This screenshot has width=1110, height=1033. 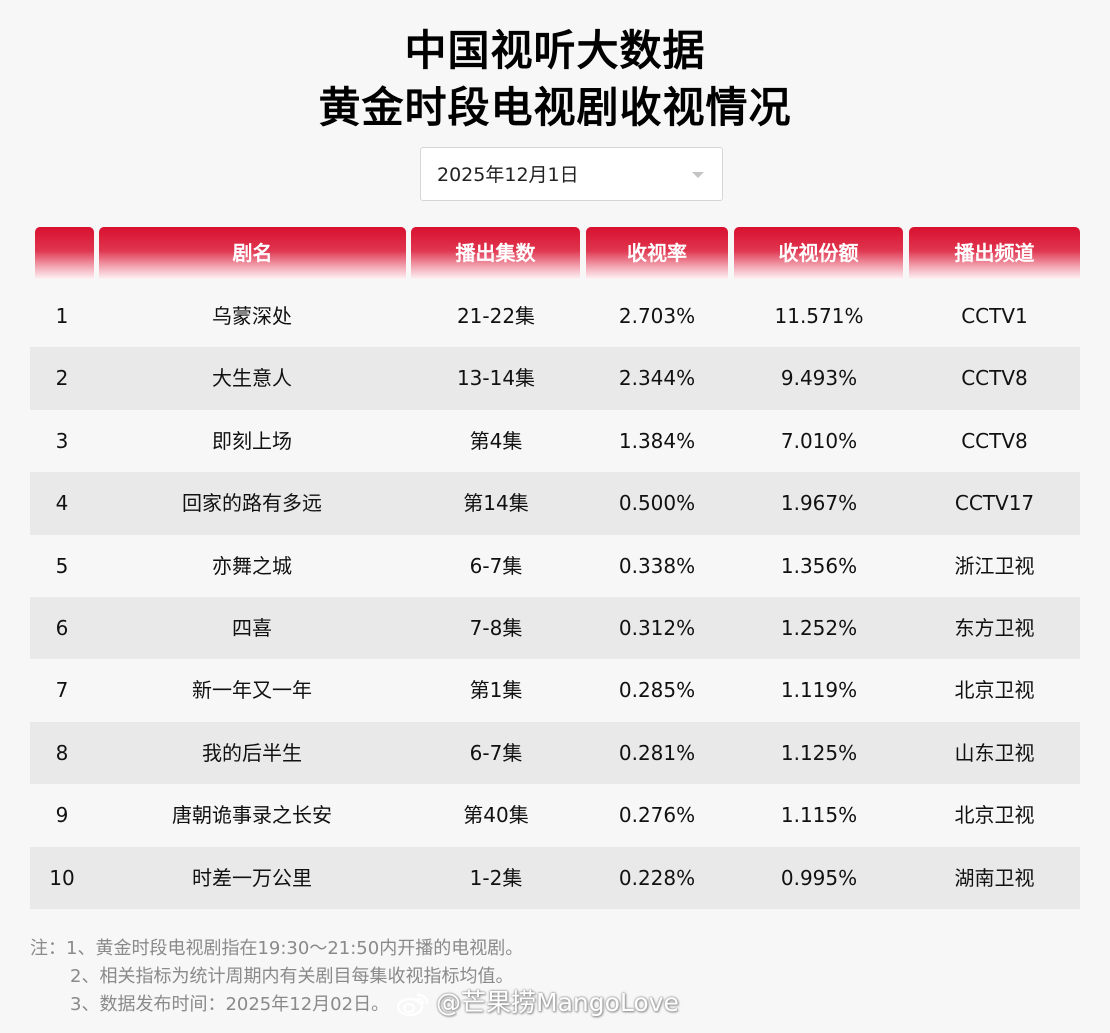 What do you see at coordinates (657, 440) in the screenshot?
I see `rating-cell: 1.384%` at bounding box center [657, 440].